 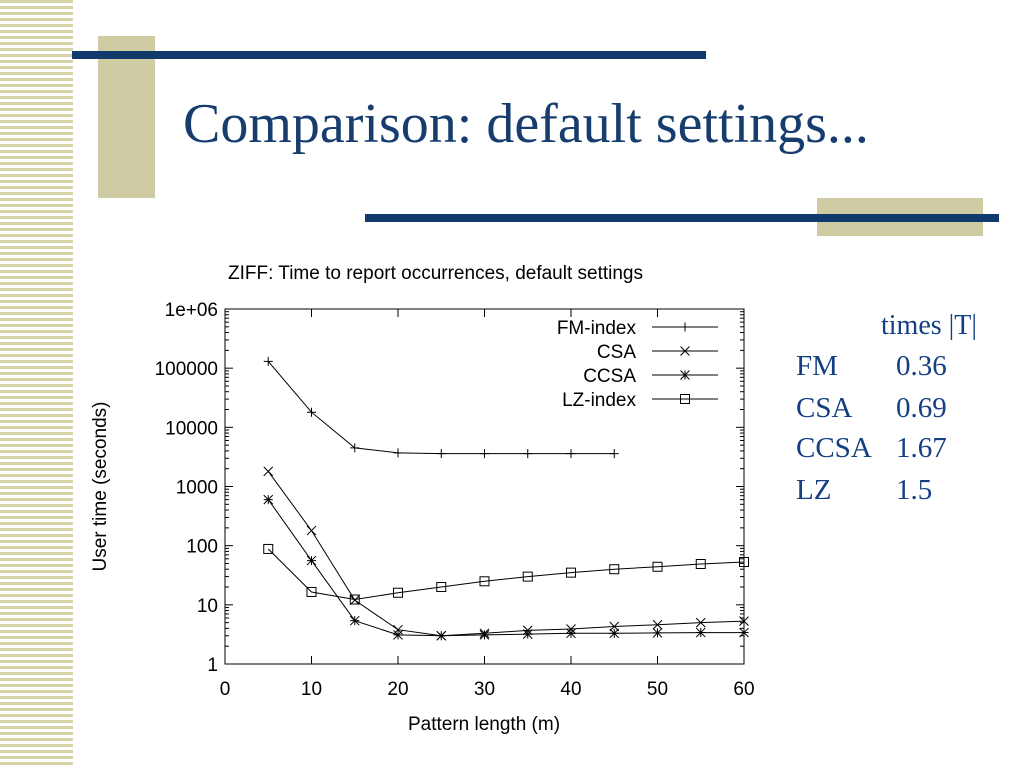 I want to click on timing-table-header: times |T|, so click(x=929, y=325).